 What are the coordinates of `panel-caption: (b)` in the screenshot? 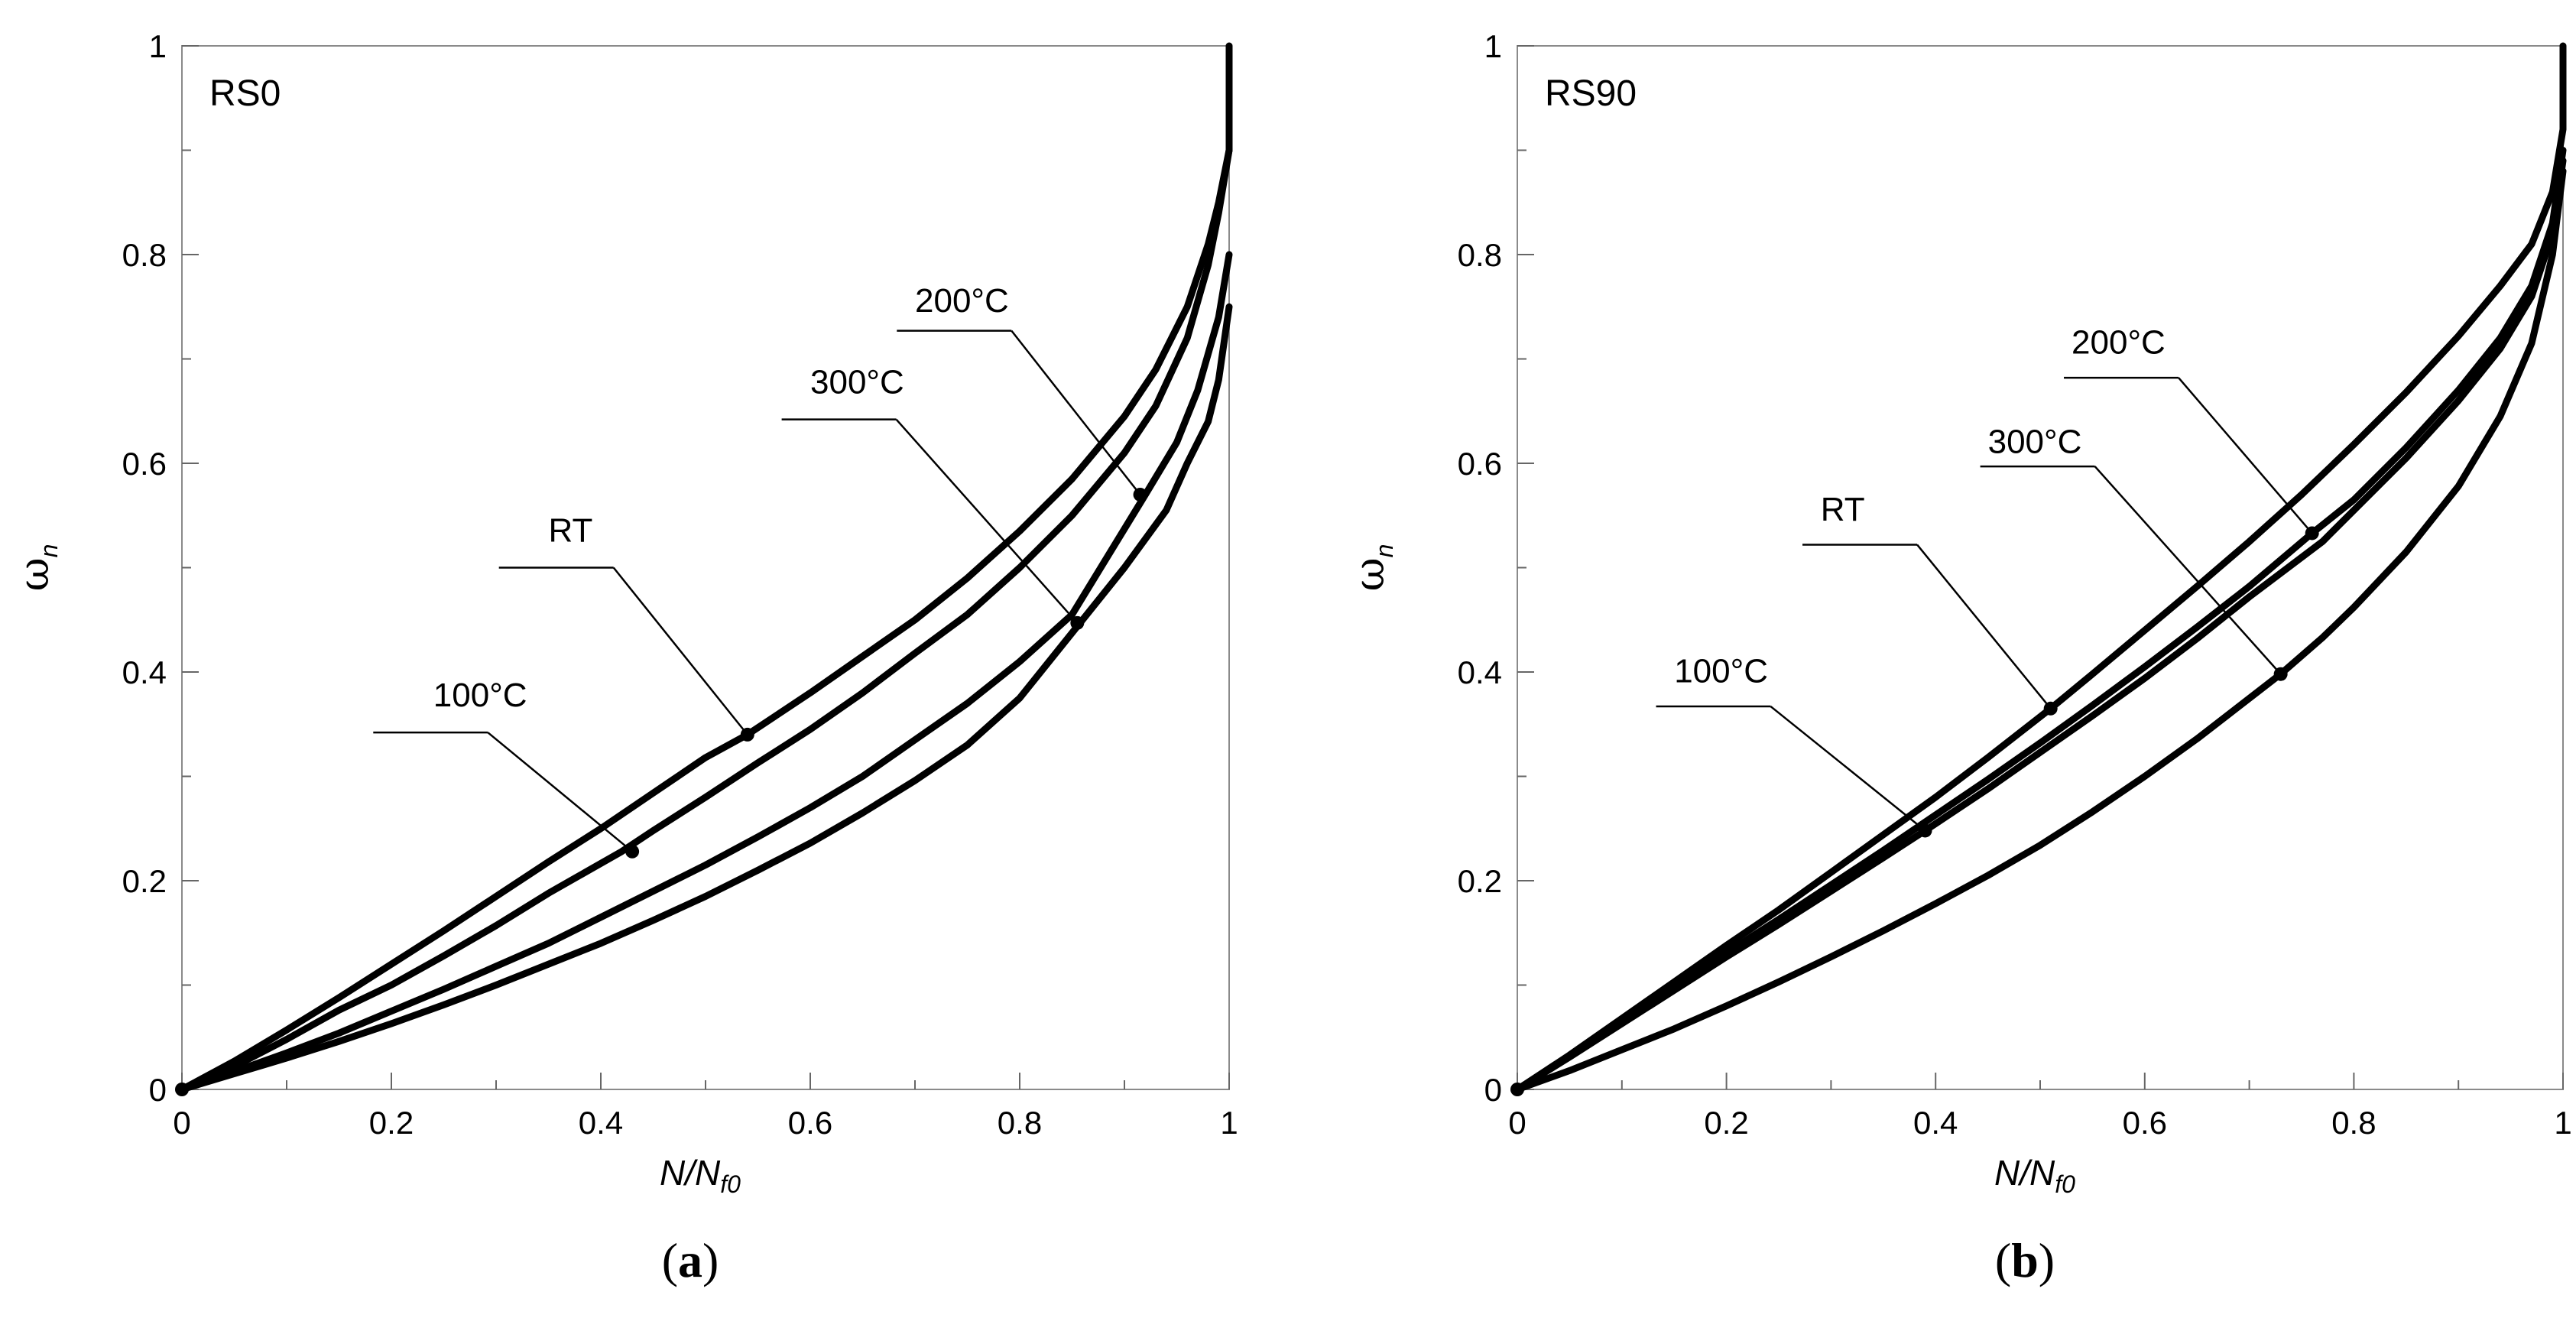 It's located at (2025, 1260).